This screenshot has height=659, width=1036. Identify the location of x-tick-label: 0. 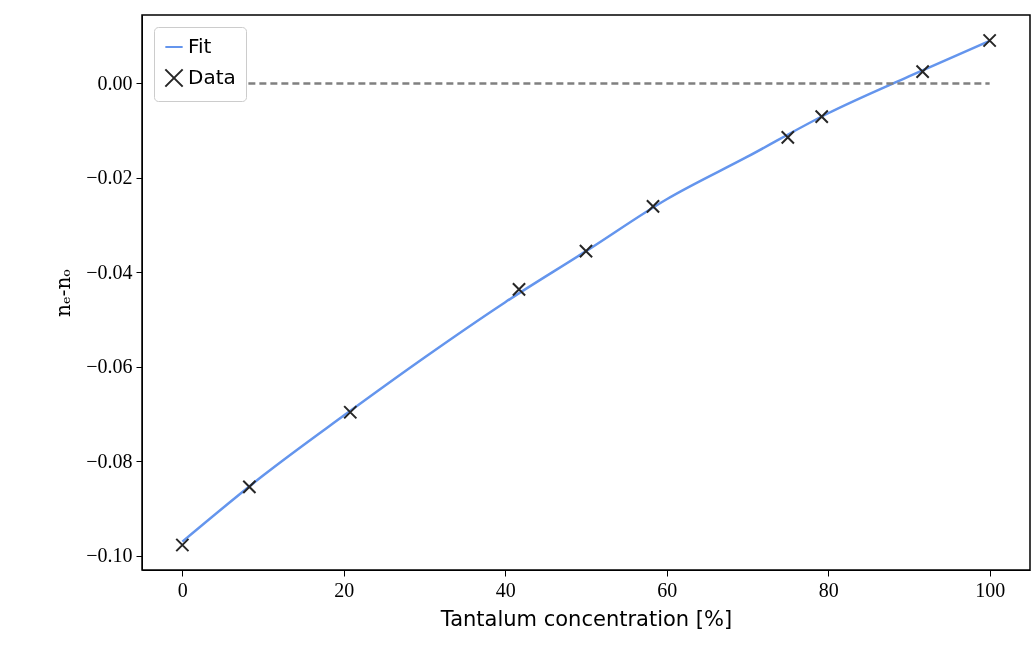
(182, 589).